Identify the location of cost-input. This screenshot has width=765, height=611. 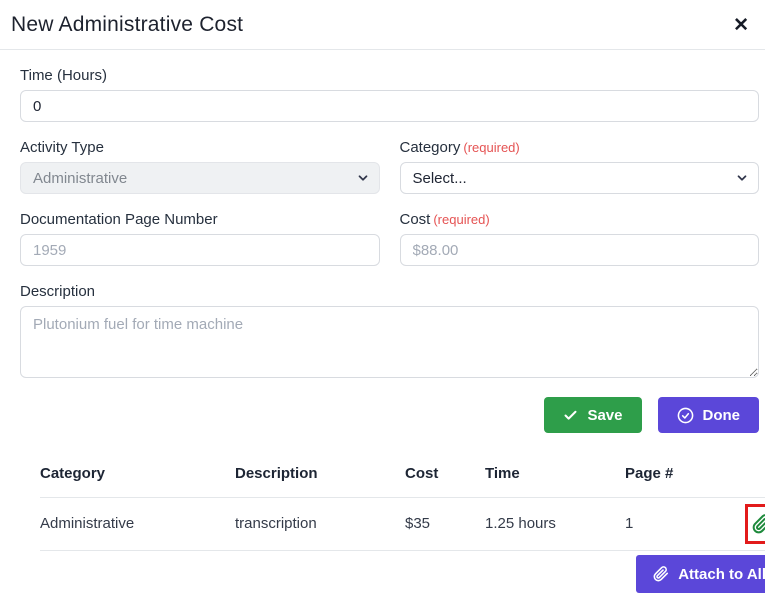
(579, 250).